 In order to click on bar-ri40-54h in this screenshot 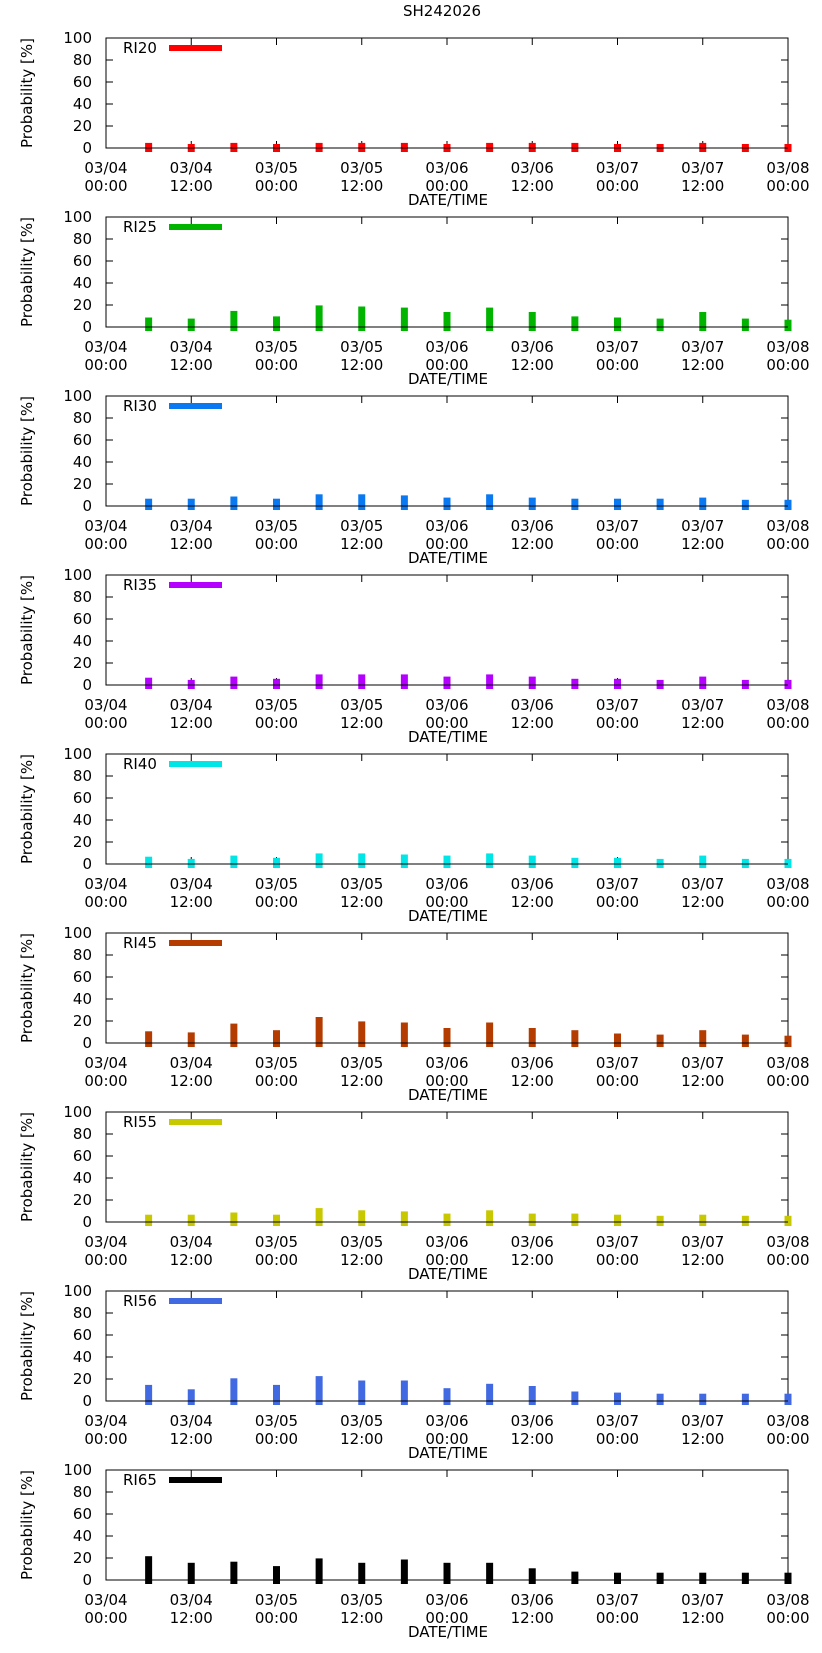, I will do `click(490, 860)`.